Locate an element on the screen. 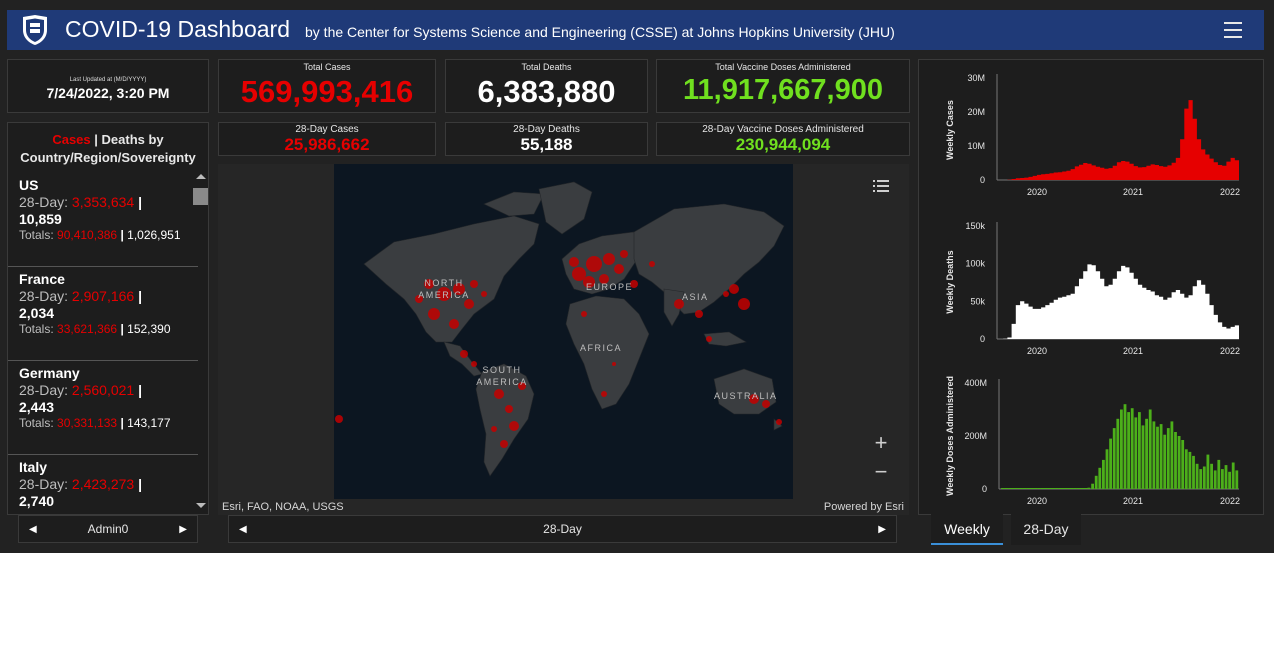 Image resolution: width=1274 pixels, height=664 pixels. deaths-toggle-link: Deaths by is located at coordinates (132, 139).